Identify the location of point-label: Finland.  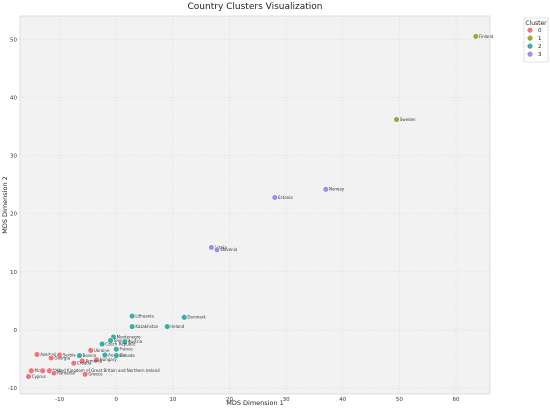
(486, 36).